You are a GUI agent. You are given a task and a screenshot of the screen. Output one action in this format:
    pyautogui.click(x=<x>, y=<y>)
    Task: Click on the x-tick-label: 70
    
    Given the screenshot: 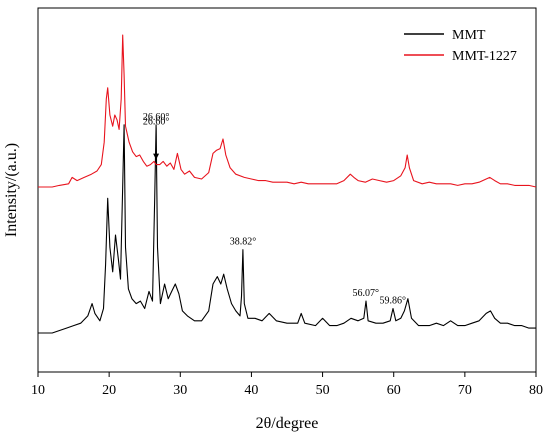 What is the action you would take?
    pyautogui.click(x=465, y=390)
    